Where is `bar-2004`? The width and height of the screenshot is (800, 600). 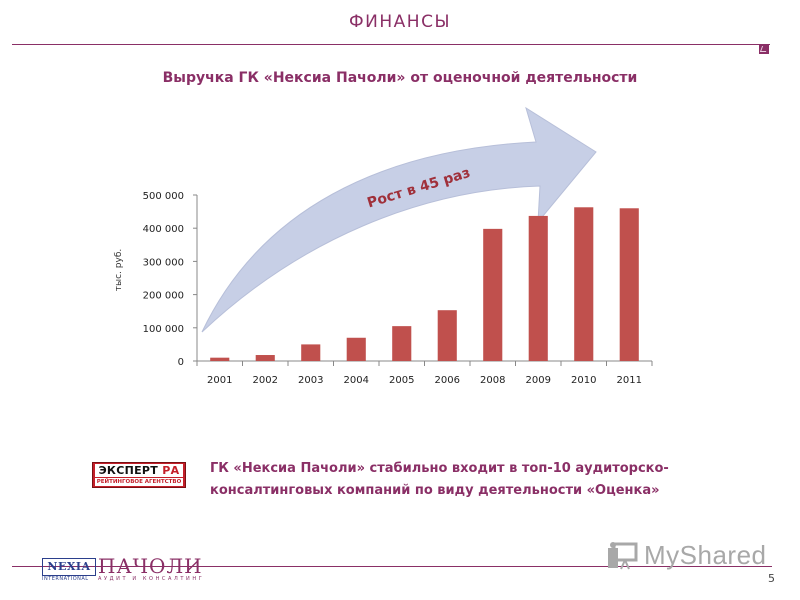 bar-2004 is located at coordinates (356, 349).